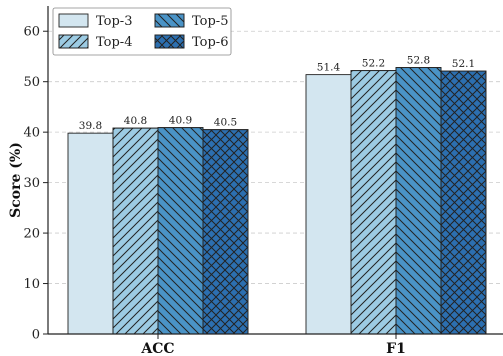 The width and height of the screenshot is (503, 356). I want to click on legend: Top-3 Top-4 Top-5 Top-6, so click(142, 31).